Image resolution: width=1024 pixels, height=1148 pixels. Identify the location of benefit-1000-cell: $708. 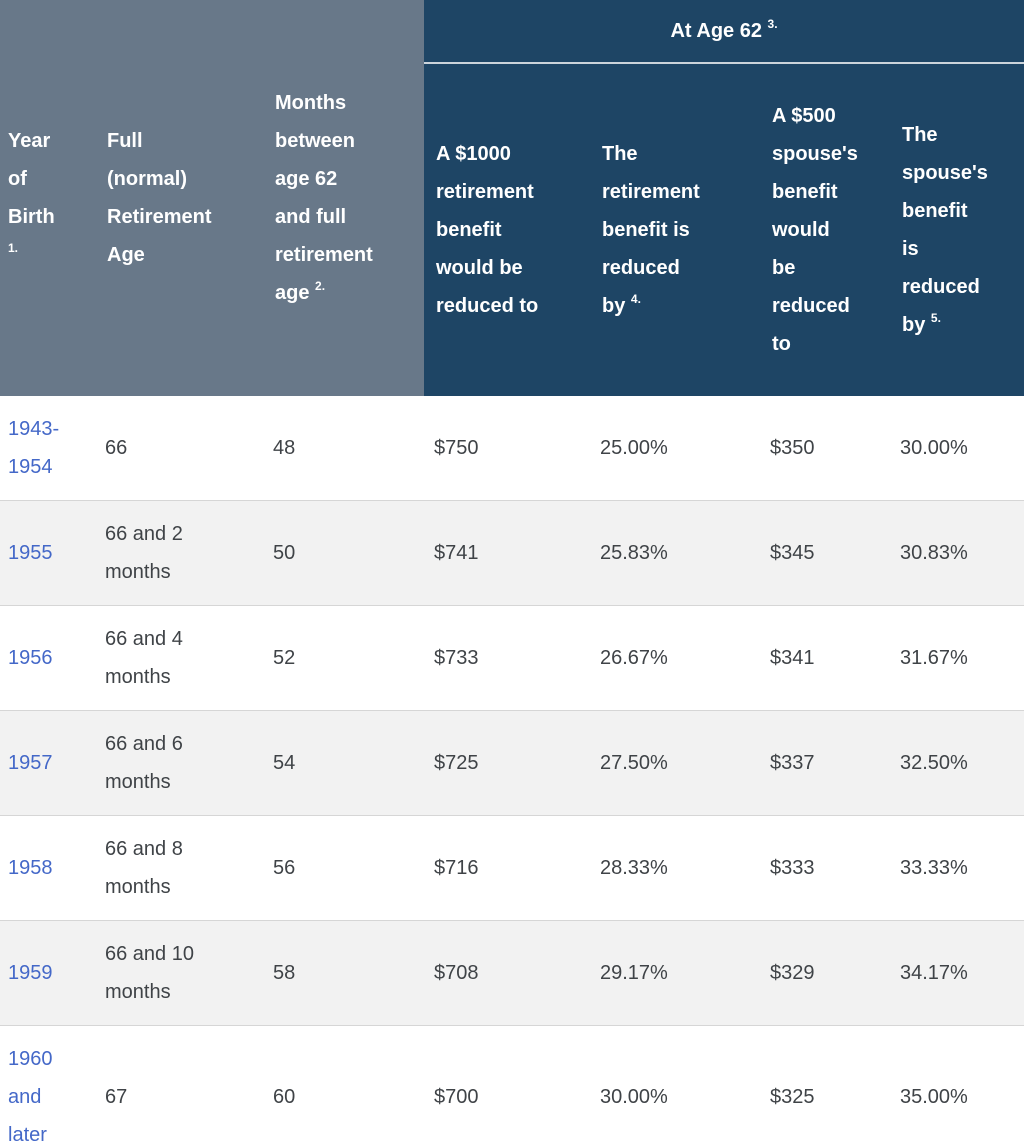
(507, 973).